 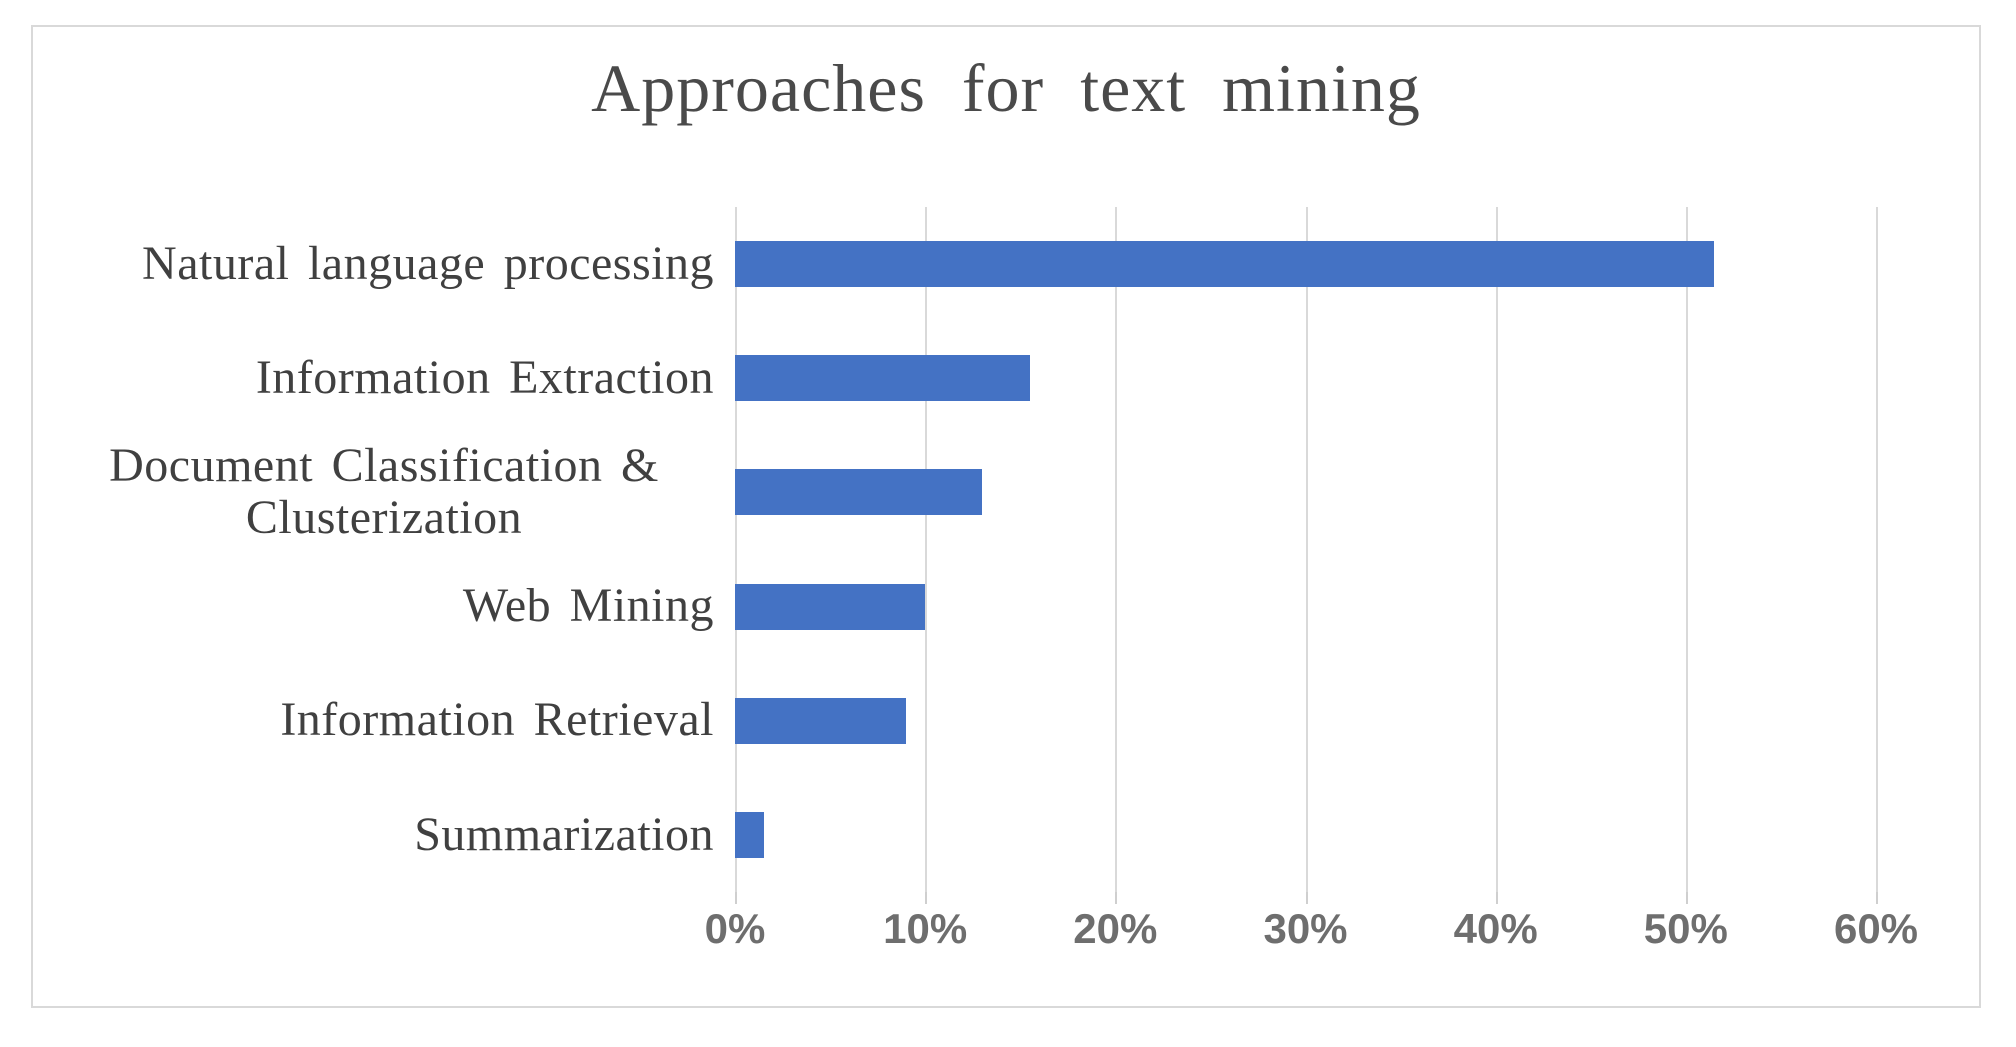 I want to click on axis-tick-label: 30%, so click(x=1305, y=928).